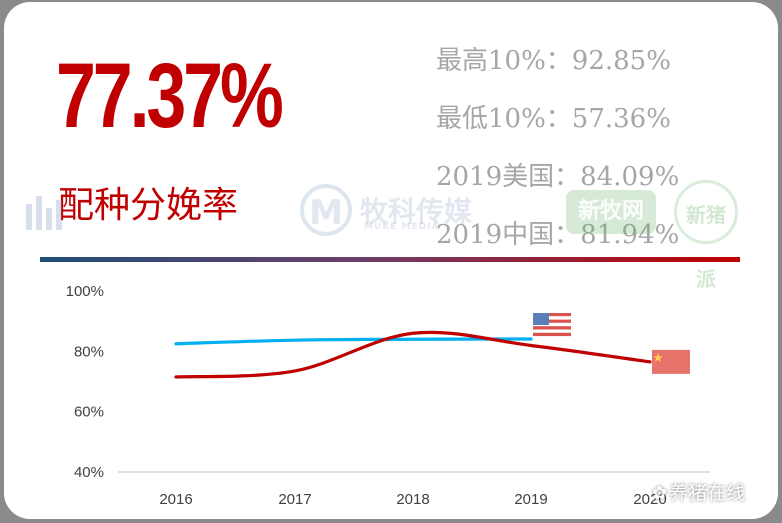 Image resolution: width=782 pixels, height=523 pixels. I want to click on x-tick-label: 2017, so click(294, 499).